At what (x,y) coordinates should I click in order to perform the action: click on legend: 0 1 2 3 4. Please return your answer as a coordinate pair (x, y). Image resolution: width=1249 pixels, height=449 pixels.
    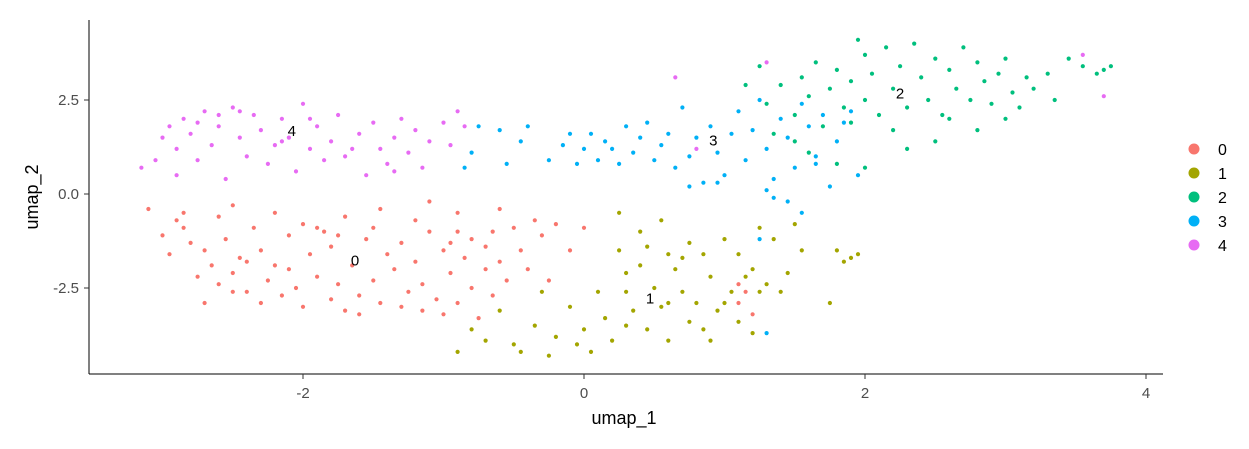
    Looking at the image, I should click on (1207, 198).